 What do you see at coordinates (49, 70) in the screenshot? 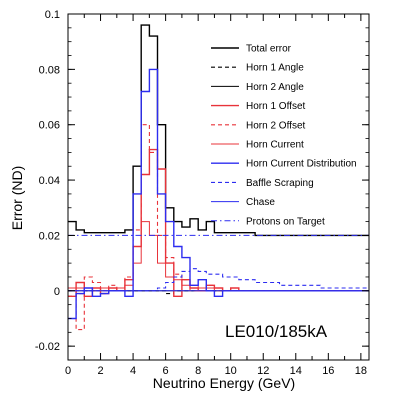
I see `y-tick-label: 0.08` at bounding box center [49, 70].